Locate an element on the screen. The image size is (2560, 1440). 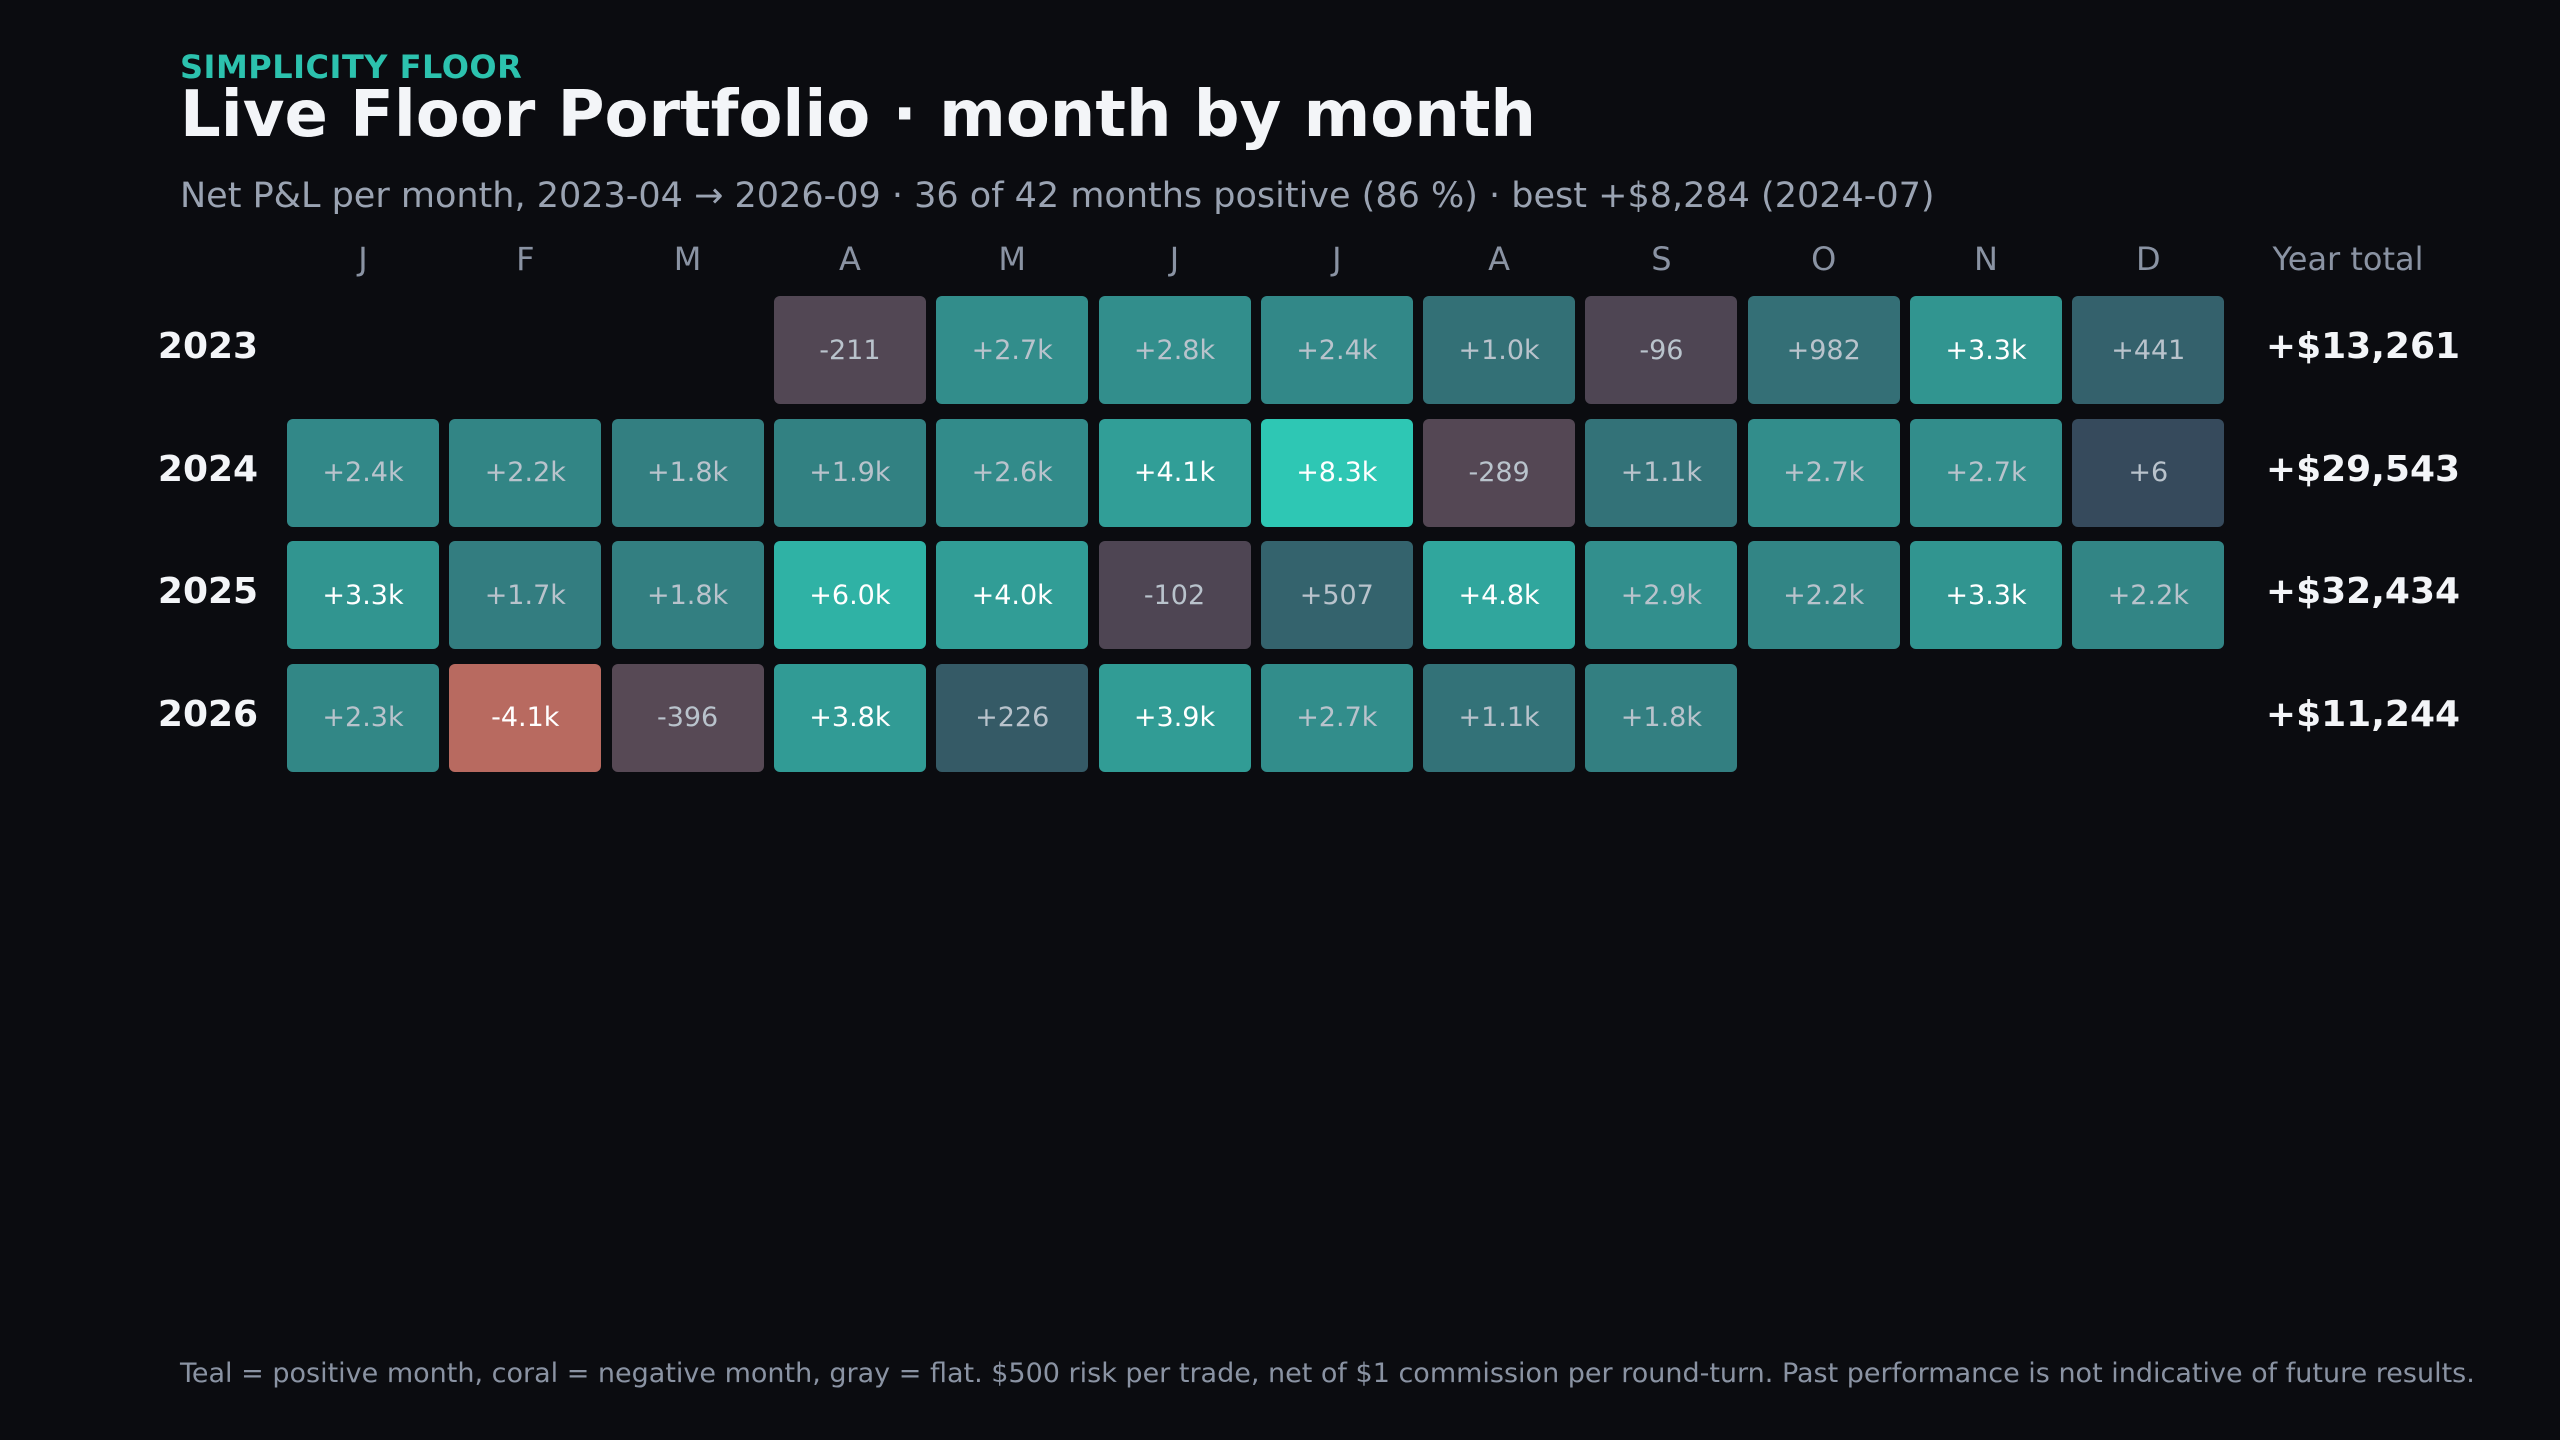
year-total-2024: +$29,543 is located at coordinates (2363, 469).